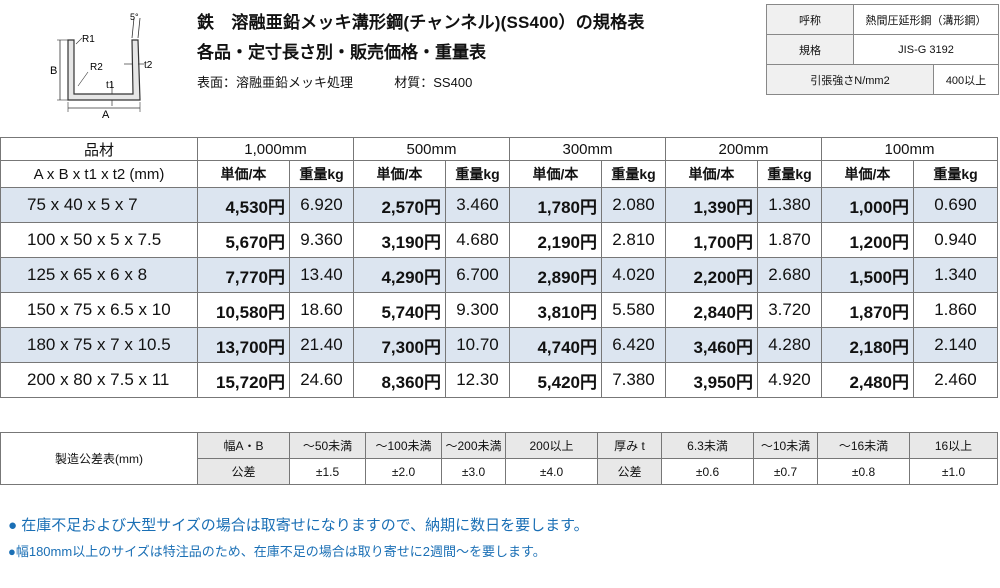 This screenshot has height=588, width=1000. Describe the element at coordinates (555, 205) in the screenshot. I see `price-cell: 1,780円` at that location.